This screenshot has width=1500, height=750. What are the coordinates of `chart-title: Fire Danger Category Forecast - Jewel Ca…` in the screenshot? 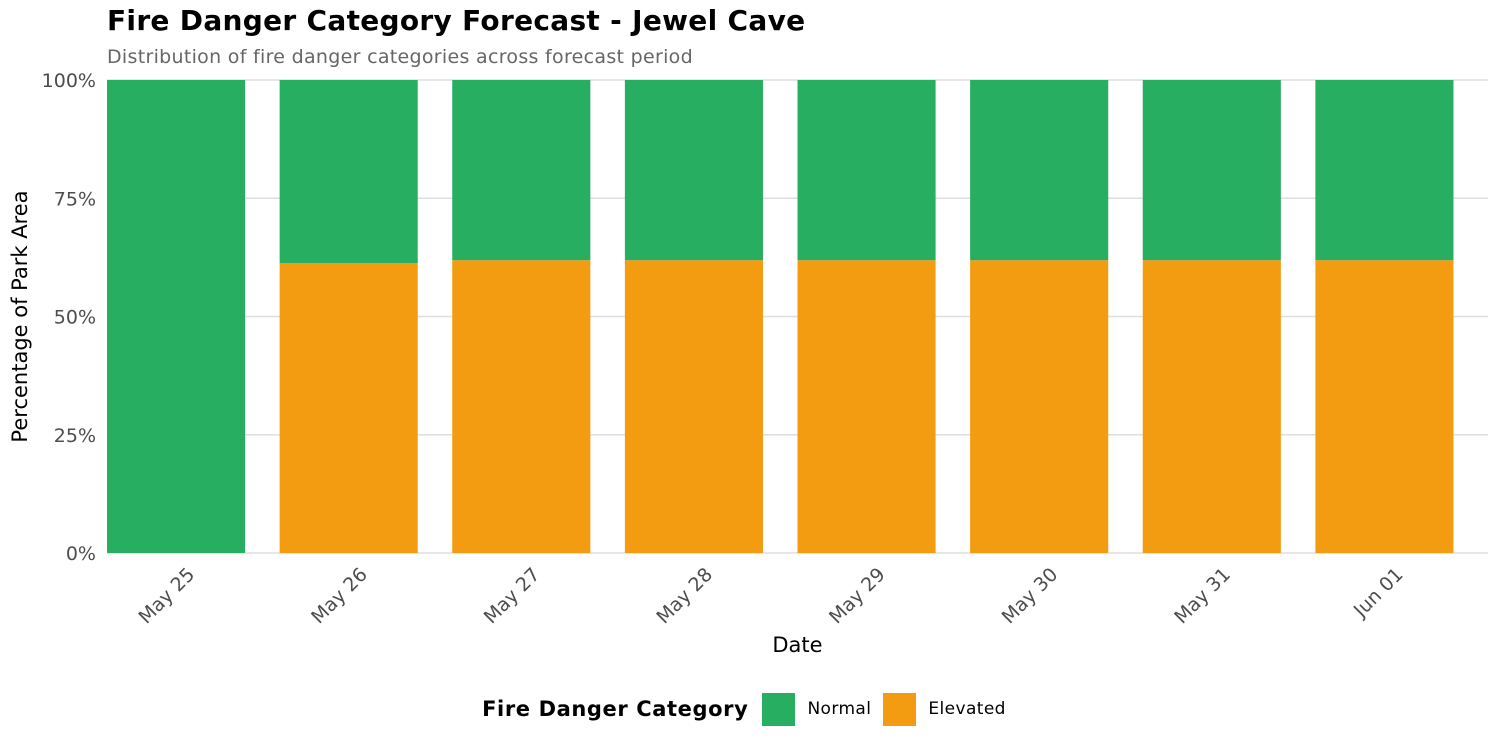 It's located at (456, 20).